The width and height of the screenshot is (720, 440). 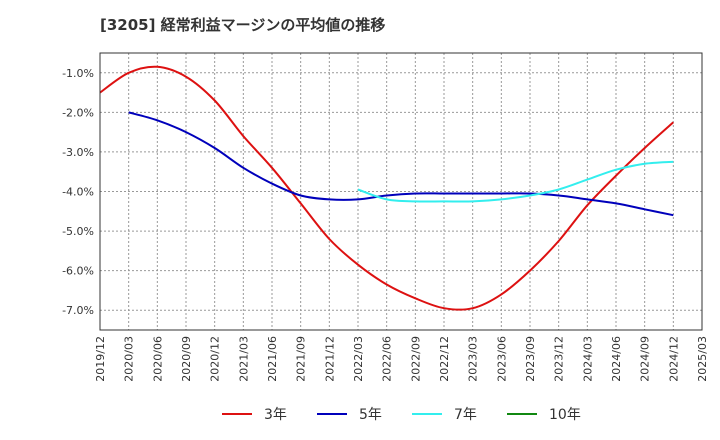 I want to click on y-tick-label: -3.0%, so click(x=78, y=152).